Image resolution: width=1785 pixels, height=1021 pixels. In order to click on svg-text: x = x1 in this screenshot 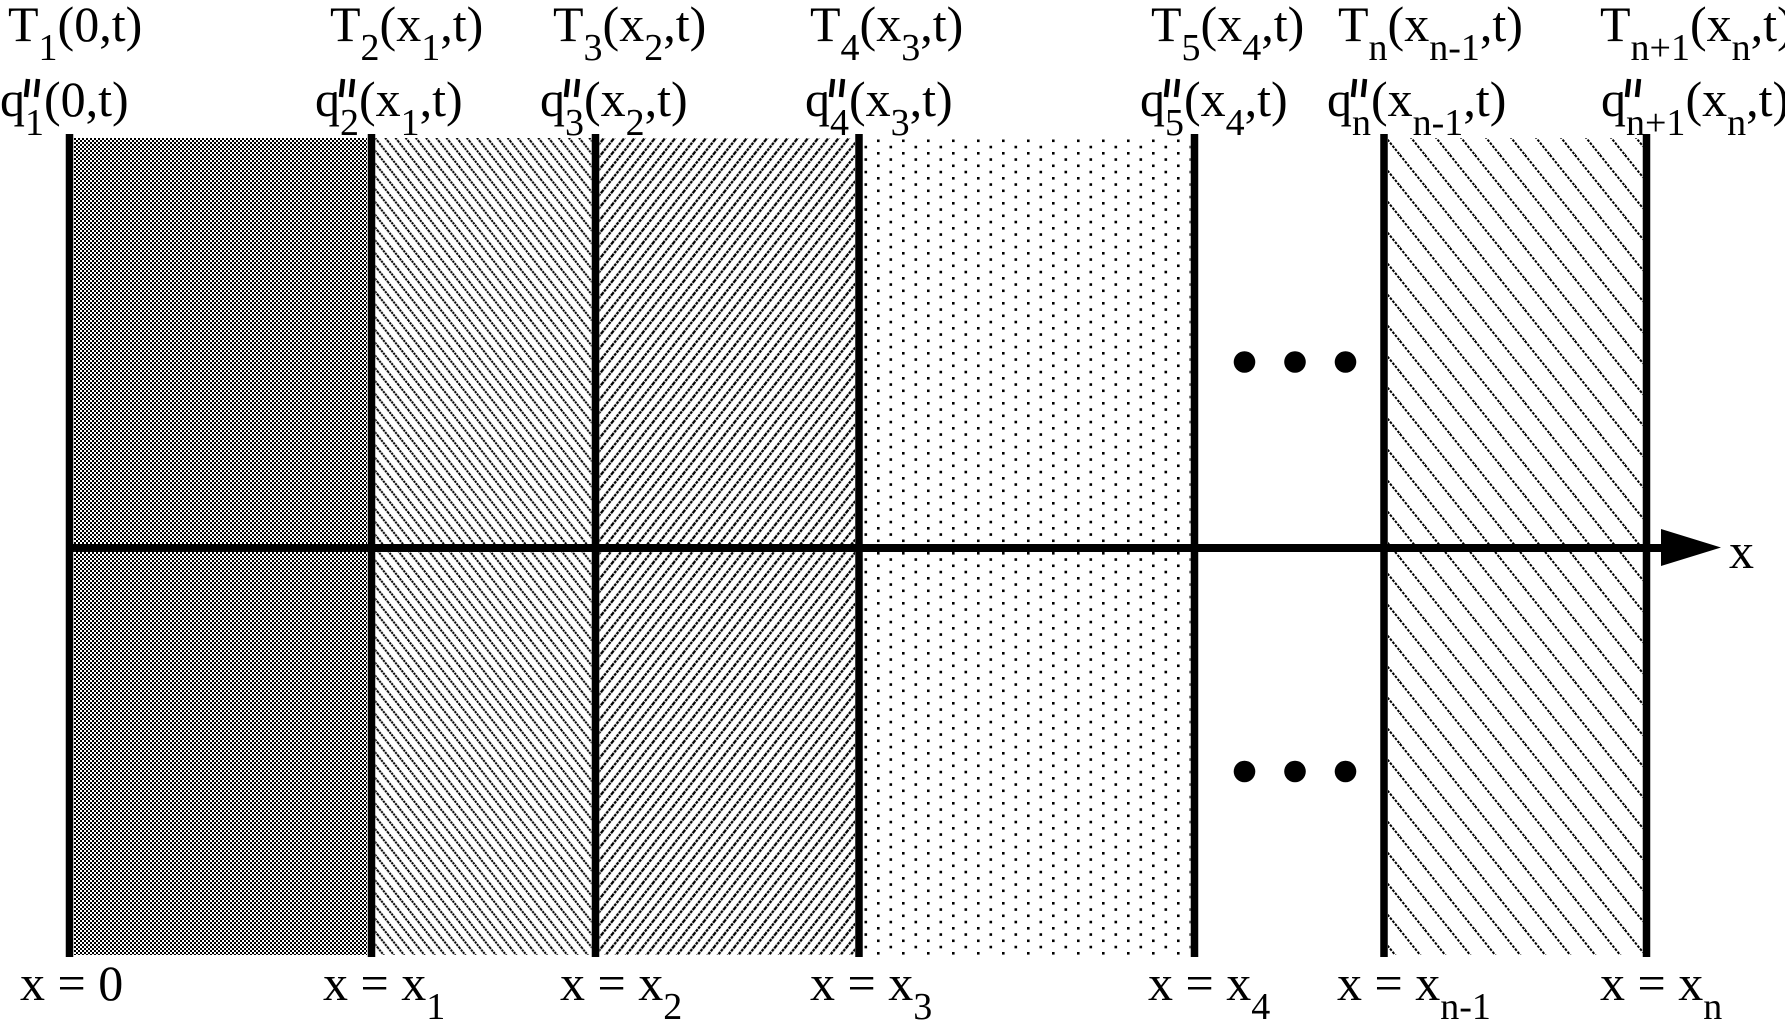, I will do `click(384, 988)`.